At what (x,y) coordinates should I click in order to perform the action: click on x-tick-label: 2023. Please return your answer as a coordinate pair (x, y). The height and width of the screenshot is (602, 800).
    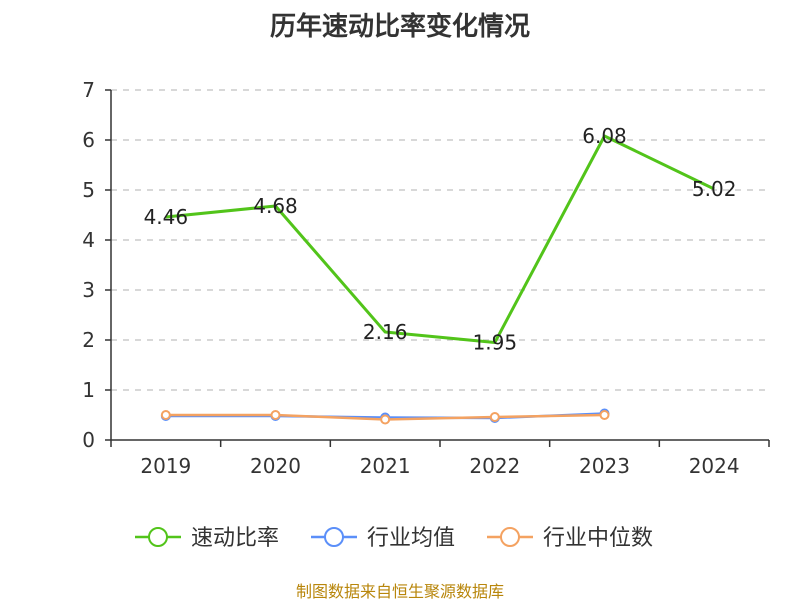
    Looking at the image, I should click on (604, 466).